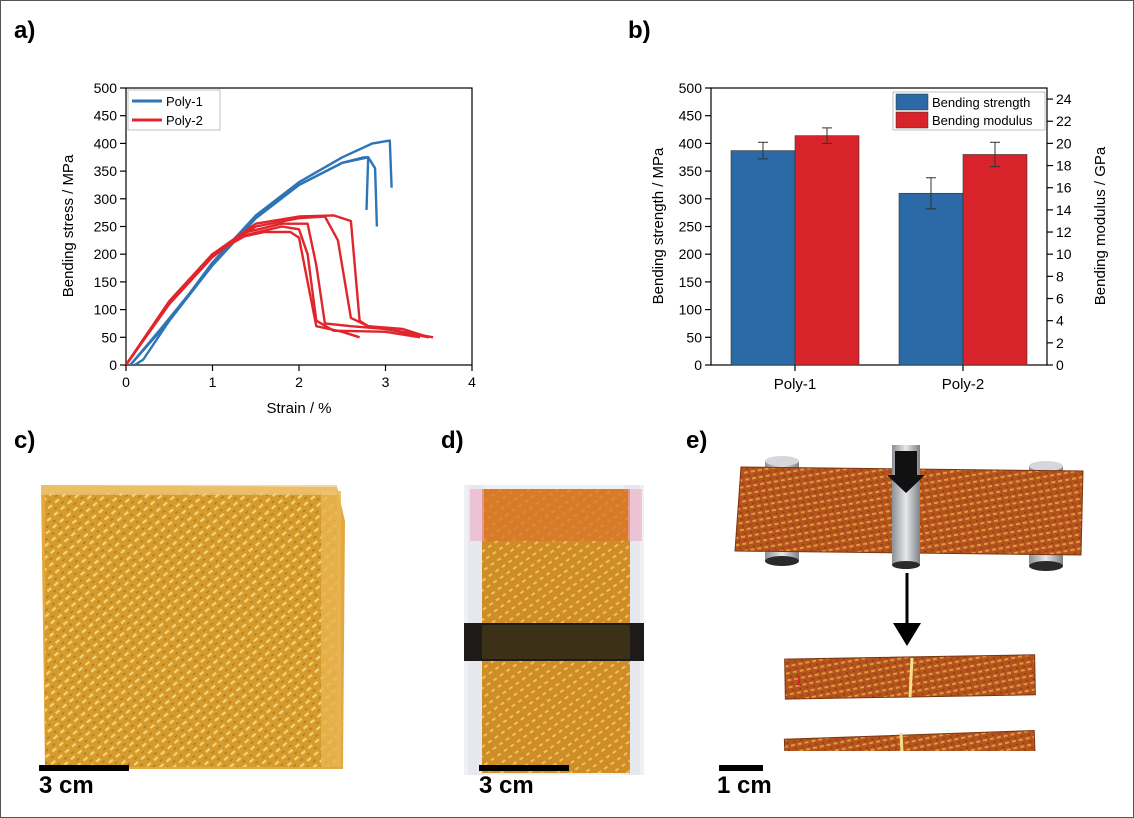  What do you see at coordinates (1064, 143) in the screenshot?
I see `y2-tick-label-b: 20` at bounding box center [1064, 143].